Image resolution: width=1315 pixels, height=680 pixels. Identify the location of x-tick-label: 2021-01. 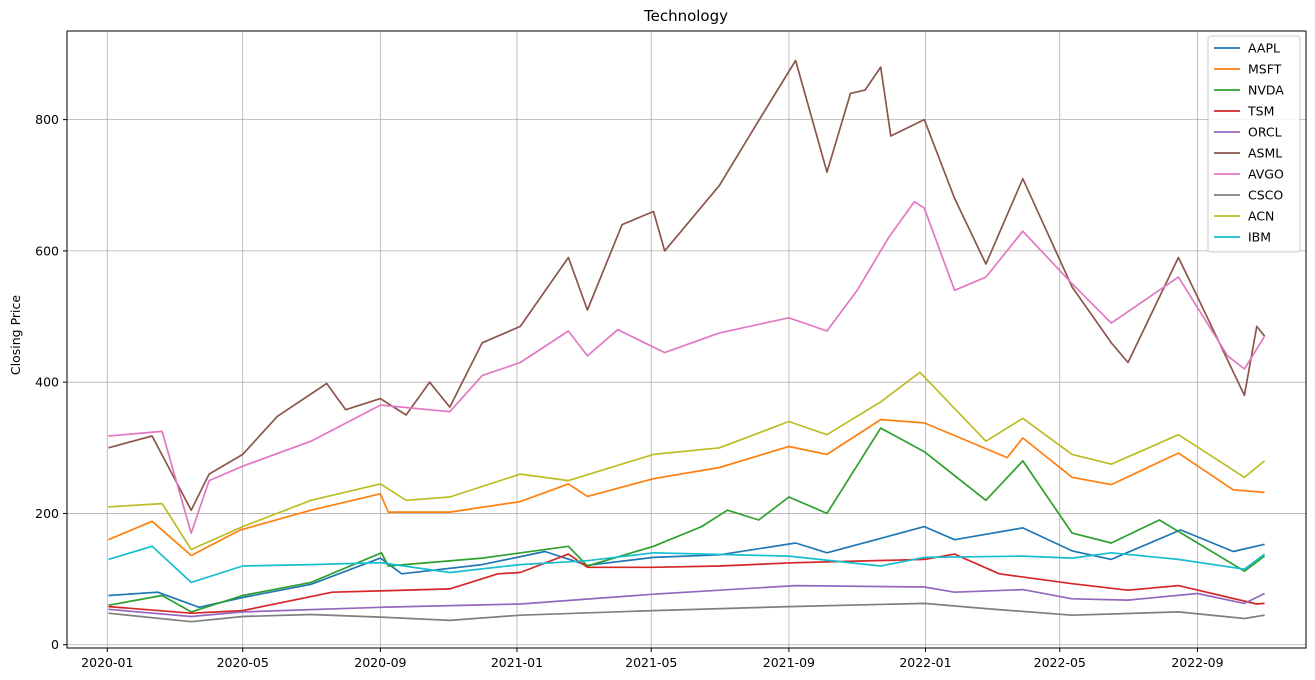
(517, 662).